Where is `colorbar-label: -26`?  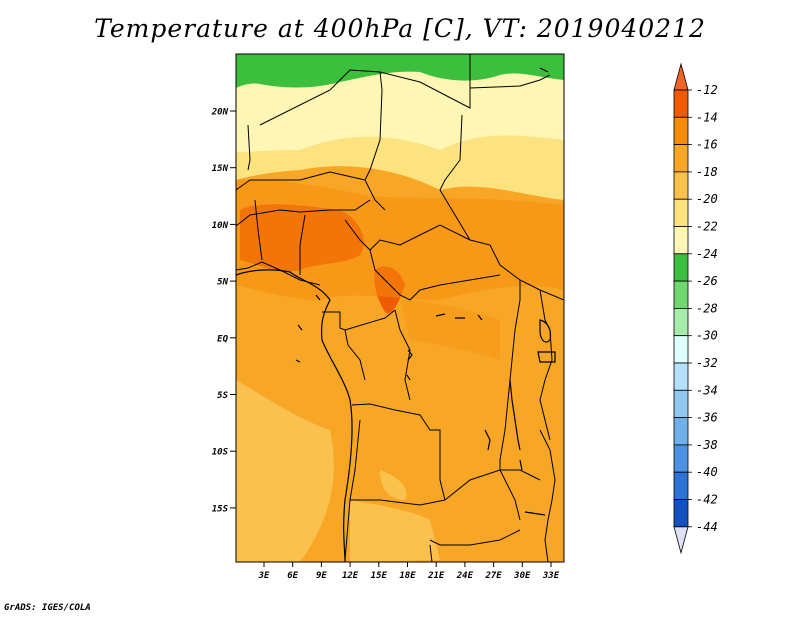
colorbar-label: -26 is located at coordinates (707, 281).